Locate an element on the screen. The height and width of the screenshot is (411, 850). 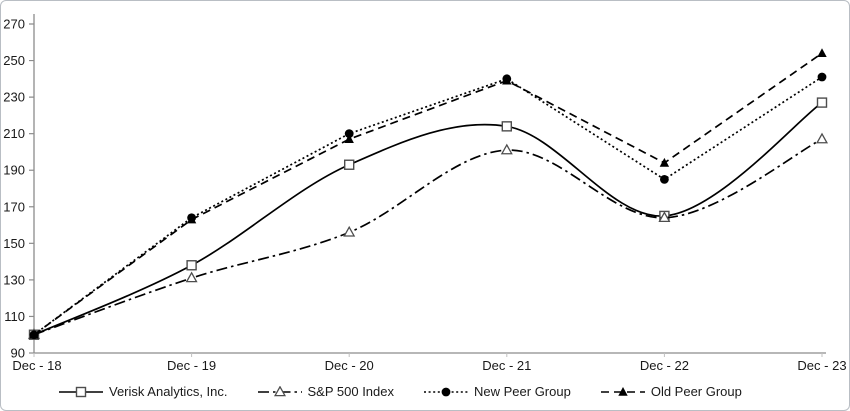
legend-item: S&P 500 Index is located at coordinates (326, 392).